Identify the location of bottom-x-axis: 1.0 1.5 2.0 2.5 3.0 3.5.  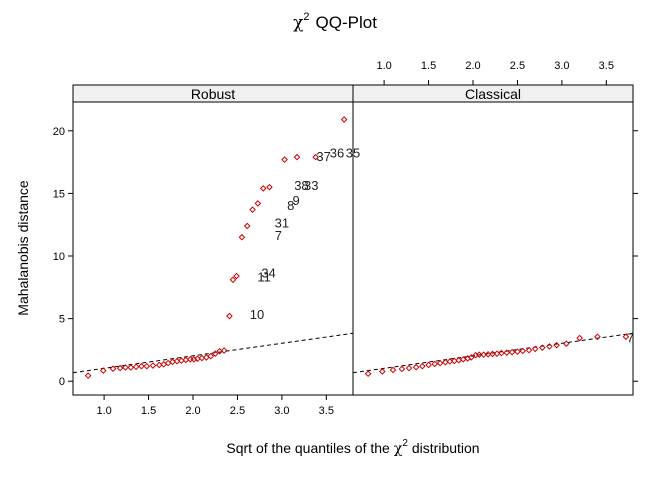
(215, 406).